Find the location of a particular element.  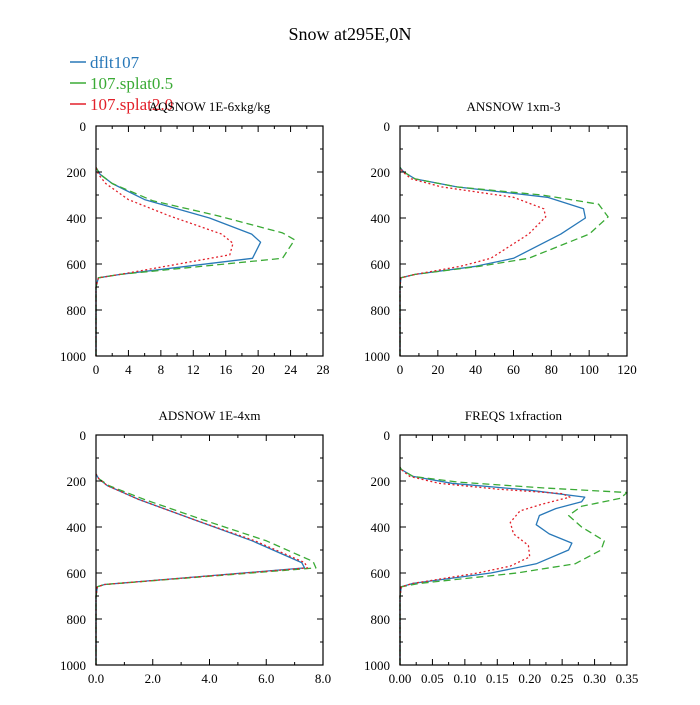

legend-item-splat05: 107.splat0.5 is located at coordinates (121, 83).